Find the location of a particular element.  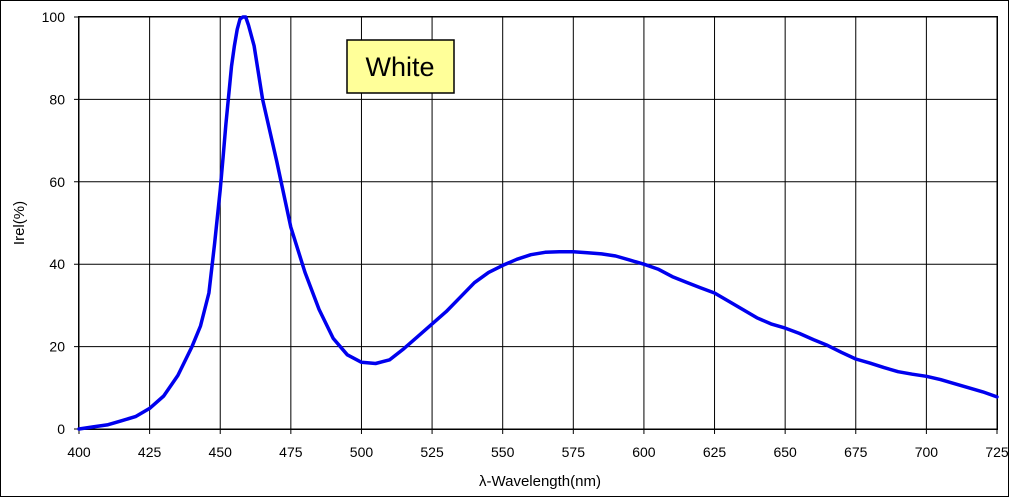

x-tick-label: 600 is located at coordinates (644, 452).